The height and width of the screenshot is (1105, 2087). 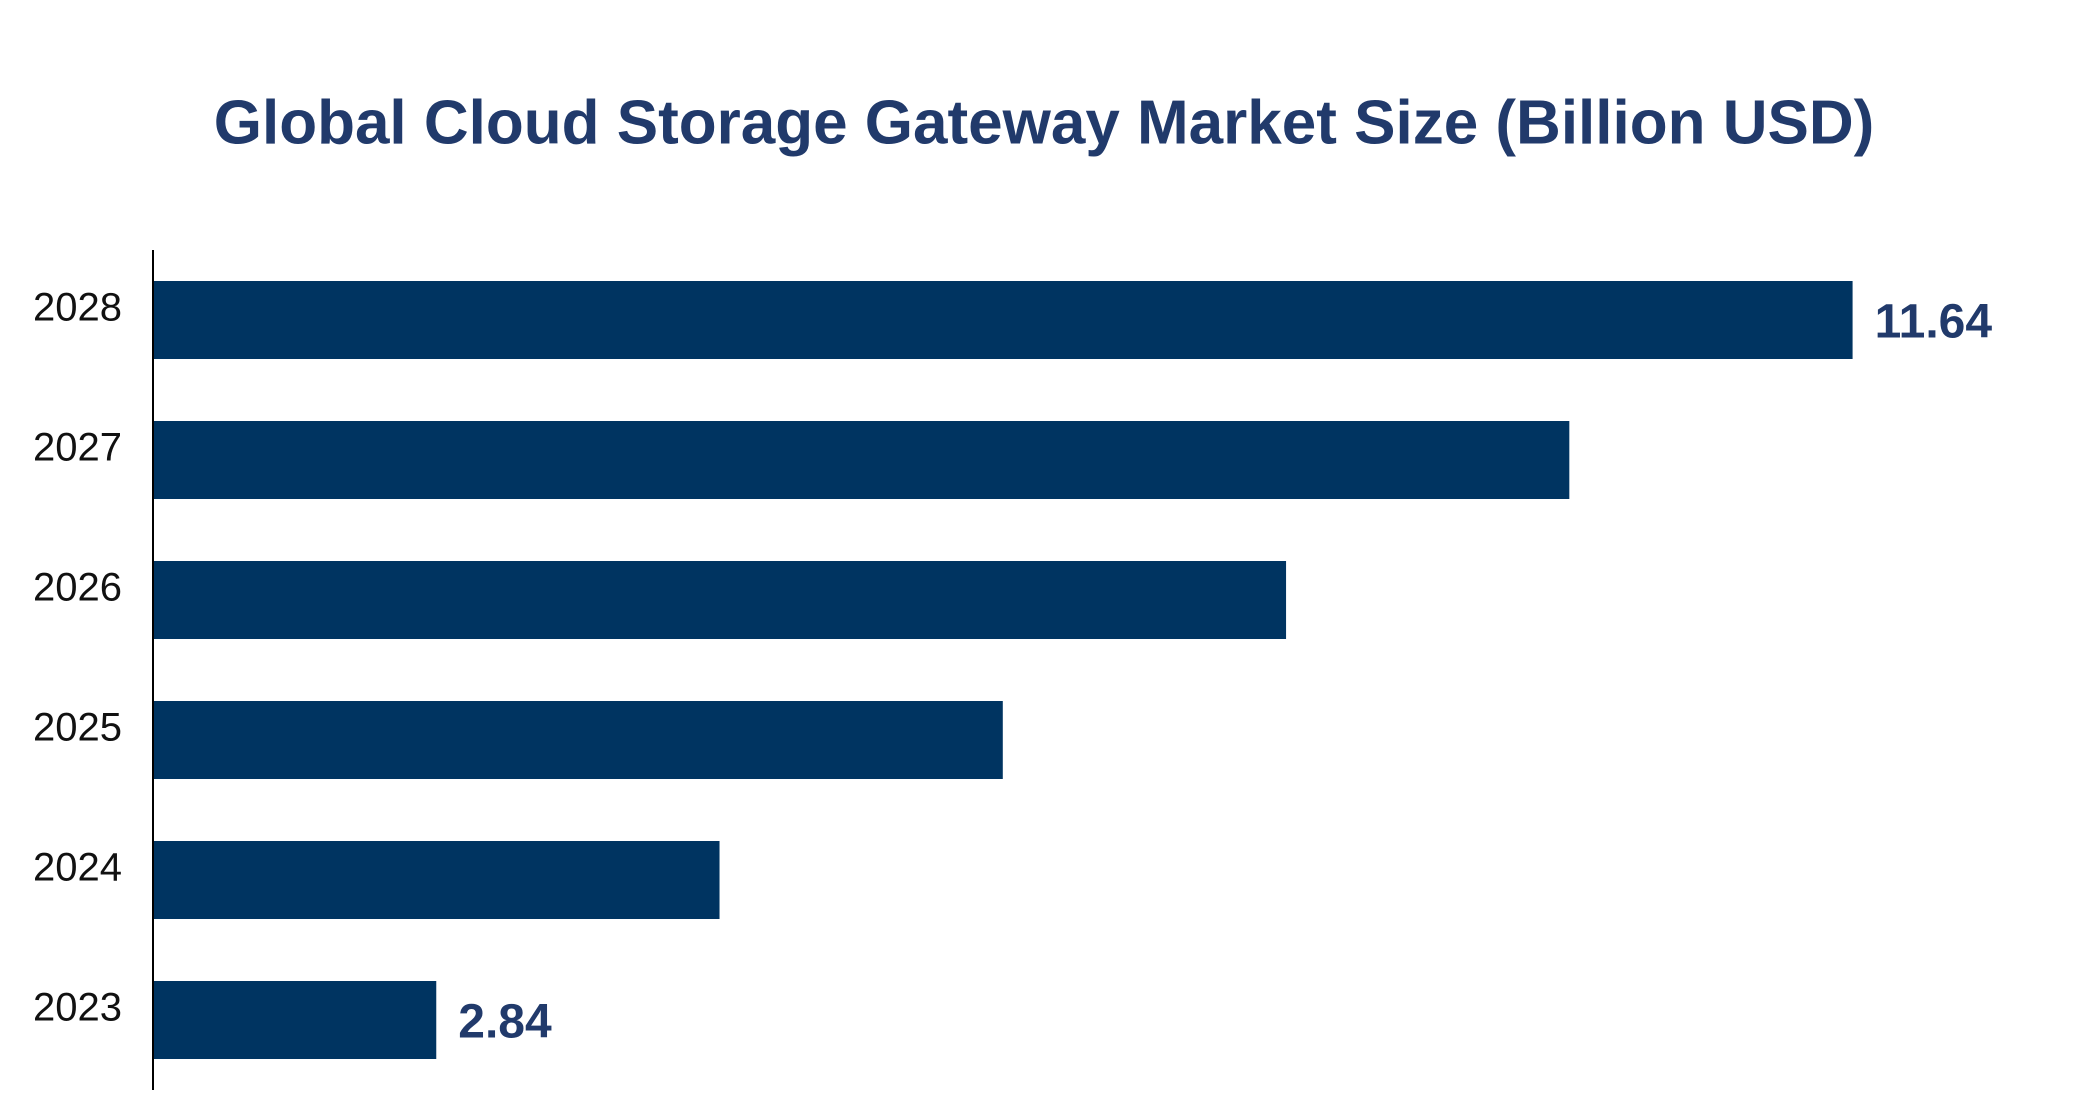 What do you see at coordinates (505, 1022) in the screenshot?
I see `value-label: 2.84` at bounding box center [505, 1022].